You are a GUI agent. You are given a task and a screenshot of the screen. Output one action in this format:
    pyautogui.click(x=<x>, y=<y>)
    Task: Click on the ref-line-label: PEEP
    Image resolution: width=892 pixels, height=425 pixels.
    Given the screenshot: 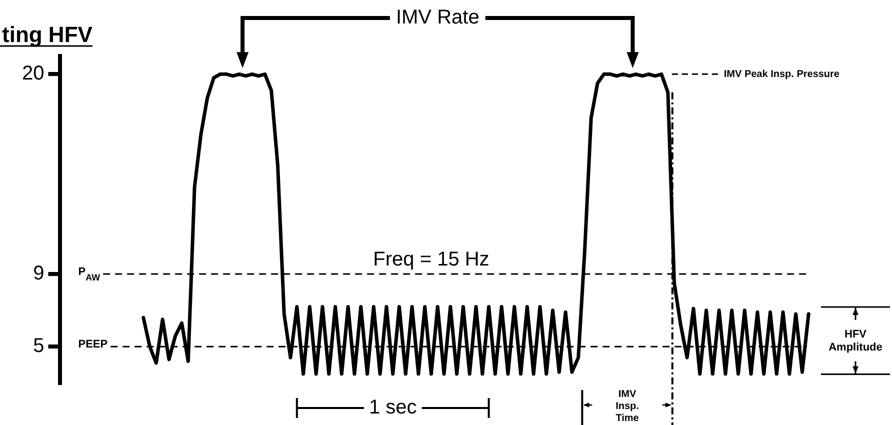 What is the action you would take?
    pyautogui.click(x=93, y=344)
    